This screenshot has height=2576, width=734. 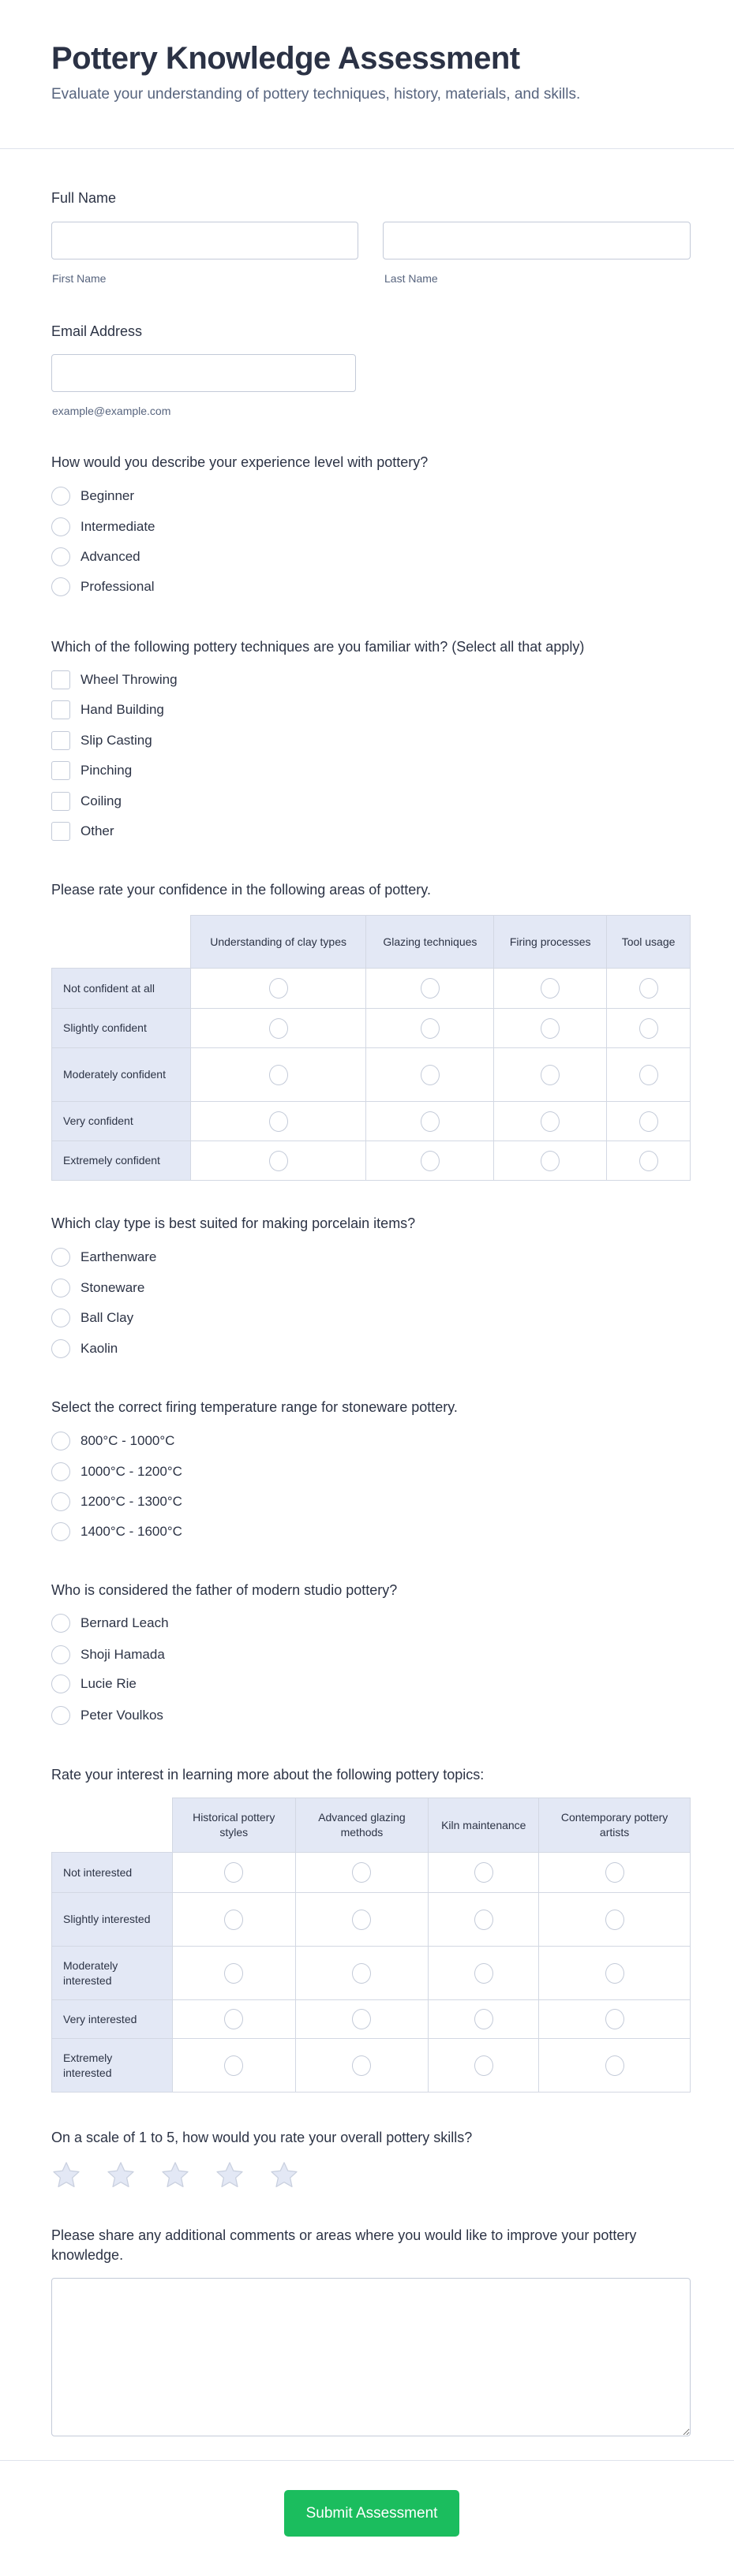 I want to click on email-input, so click(x=204, y=373).